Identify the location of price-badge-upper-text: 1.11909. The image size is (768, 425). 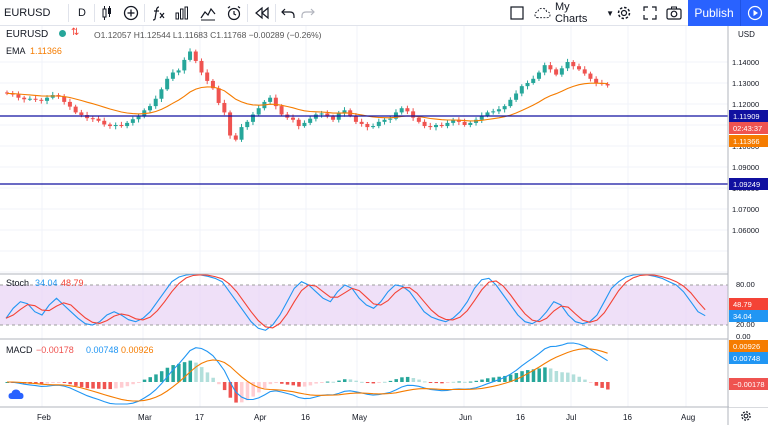
(746, 116).